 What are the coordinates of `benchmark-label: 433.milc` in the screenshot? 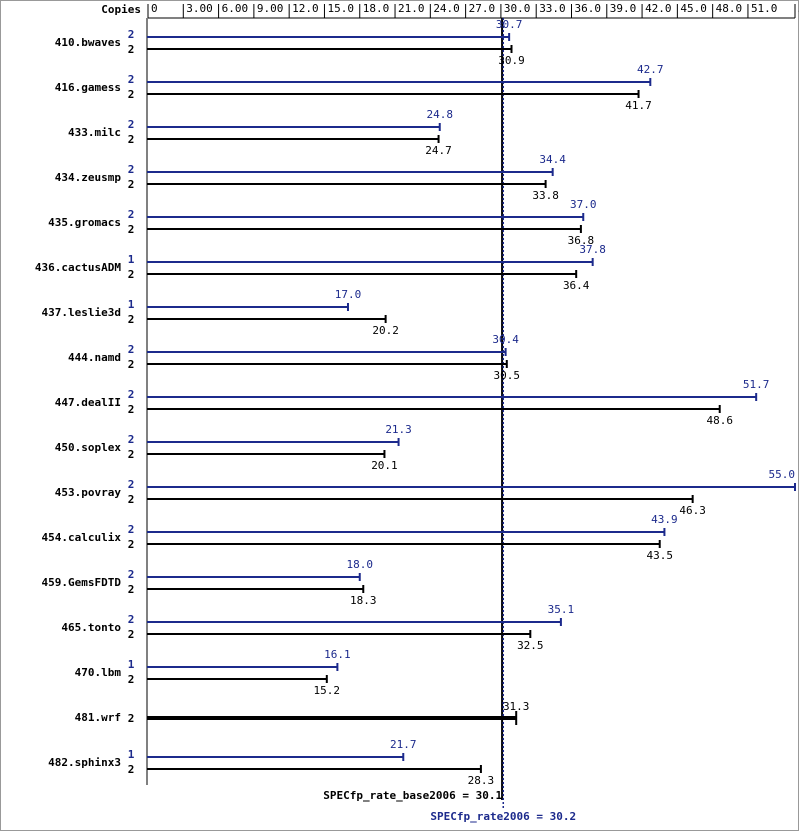 It's located at (94, 132).